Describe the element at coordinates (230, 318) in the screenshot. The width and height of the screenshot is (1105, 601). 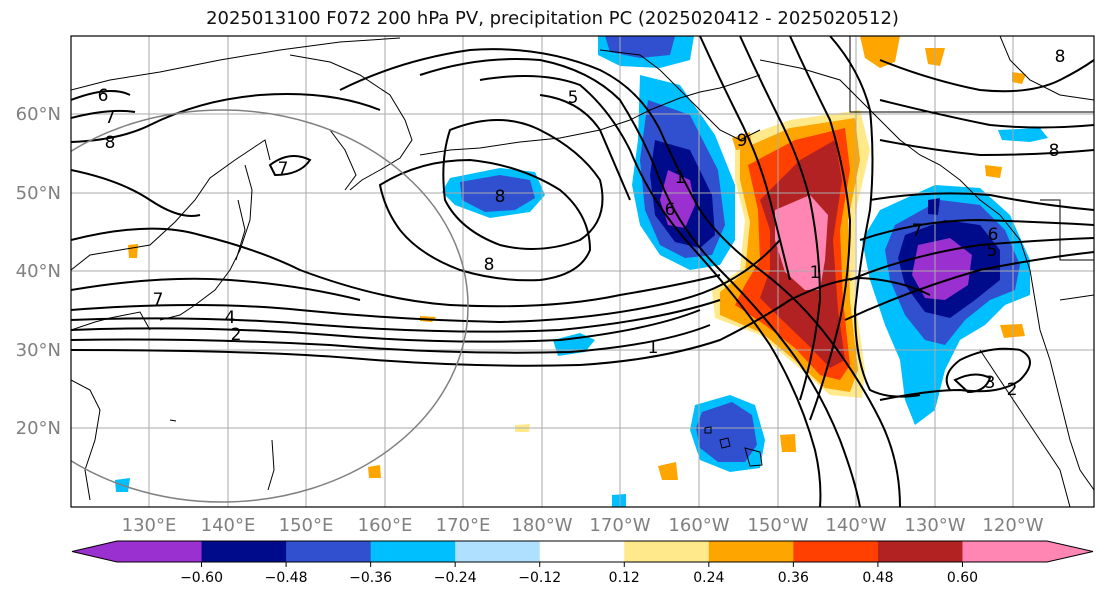
I see `contour-label: 4` at that location.